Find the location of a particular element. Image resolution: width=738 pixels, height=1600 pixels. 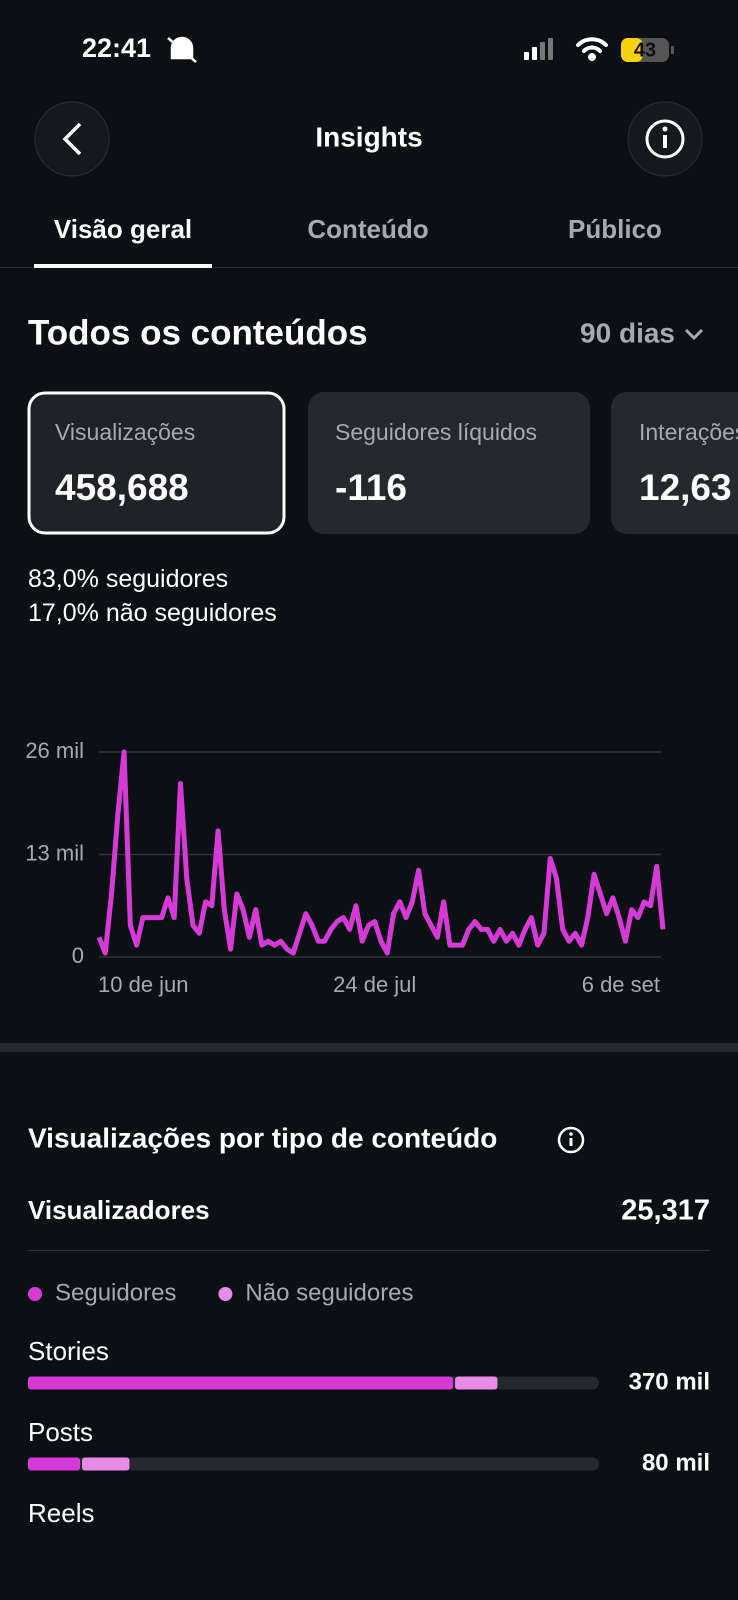

tab: Visão geral is located at coordinates (123, 229).